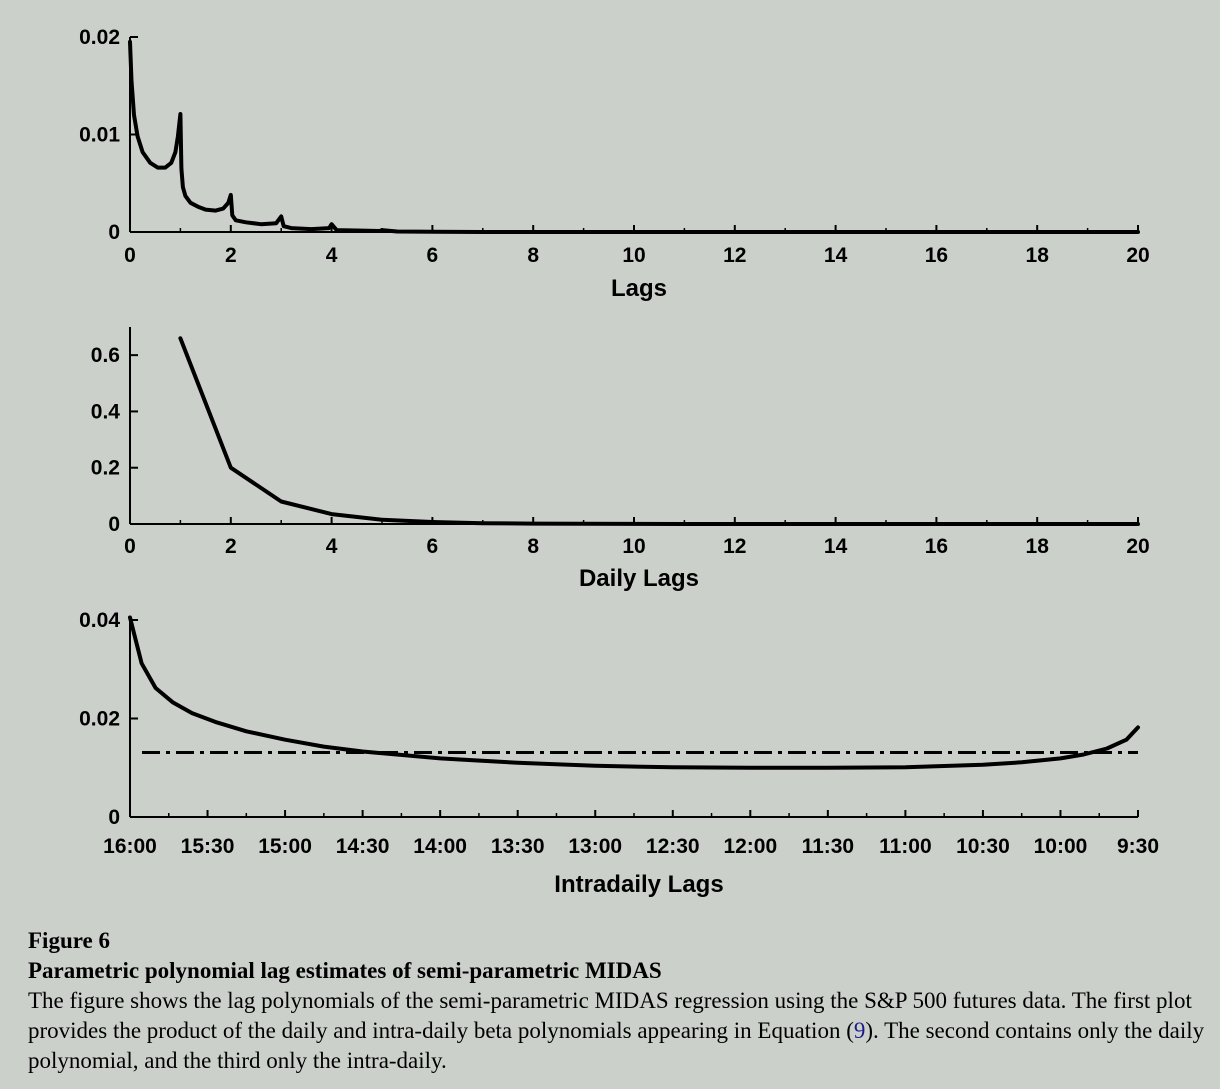 Image resolution: width=1220 pixels, height=1089 pixels. What do you see at coordinates (638, 884) in the screenshot?
I see `x-axis-title: Intradaily Lags` at bounding box center [638, 884].